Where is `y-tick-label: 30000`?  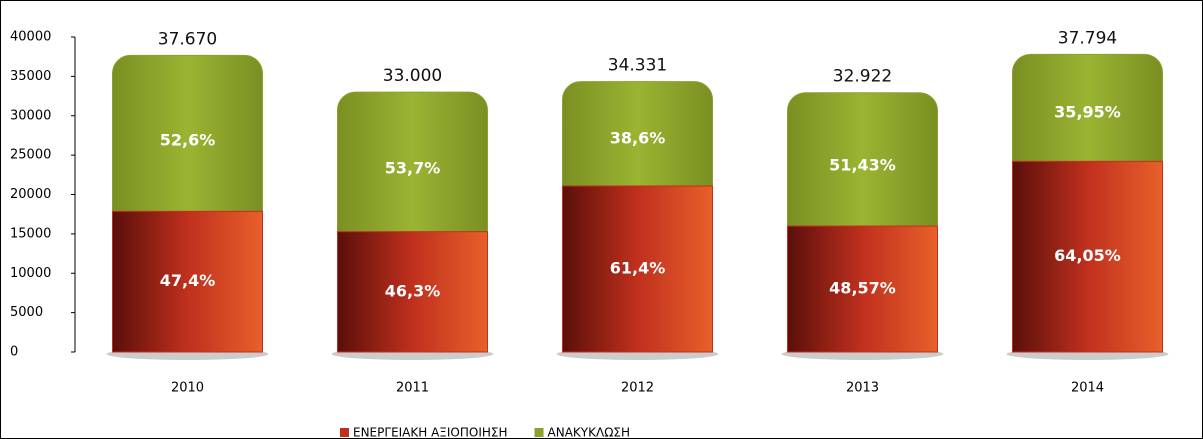
y-tick-label: 30000 is located at coordinates (30, 115).